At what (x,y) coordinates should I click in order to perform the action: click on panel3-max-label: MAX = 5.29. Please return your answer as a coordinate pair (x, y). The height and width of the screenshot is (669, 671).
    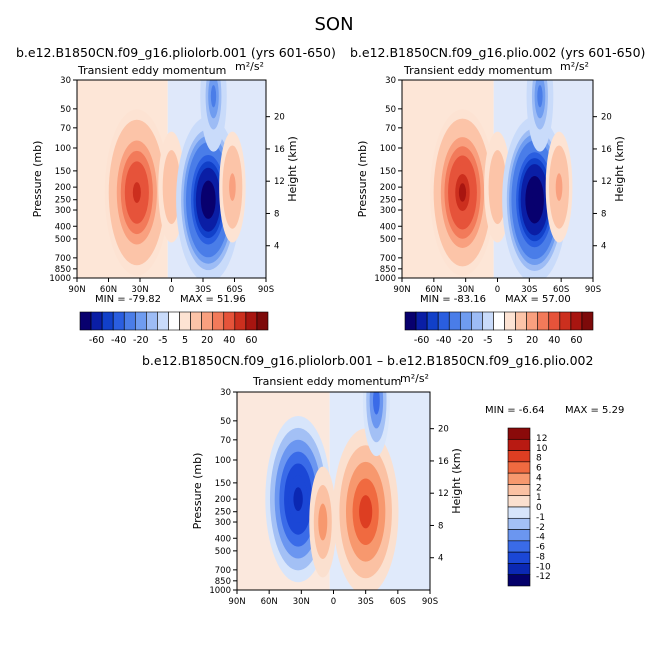
    Looking at the image, I should click on (595, 410).